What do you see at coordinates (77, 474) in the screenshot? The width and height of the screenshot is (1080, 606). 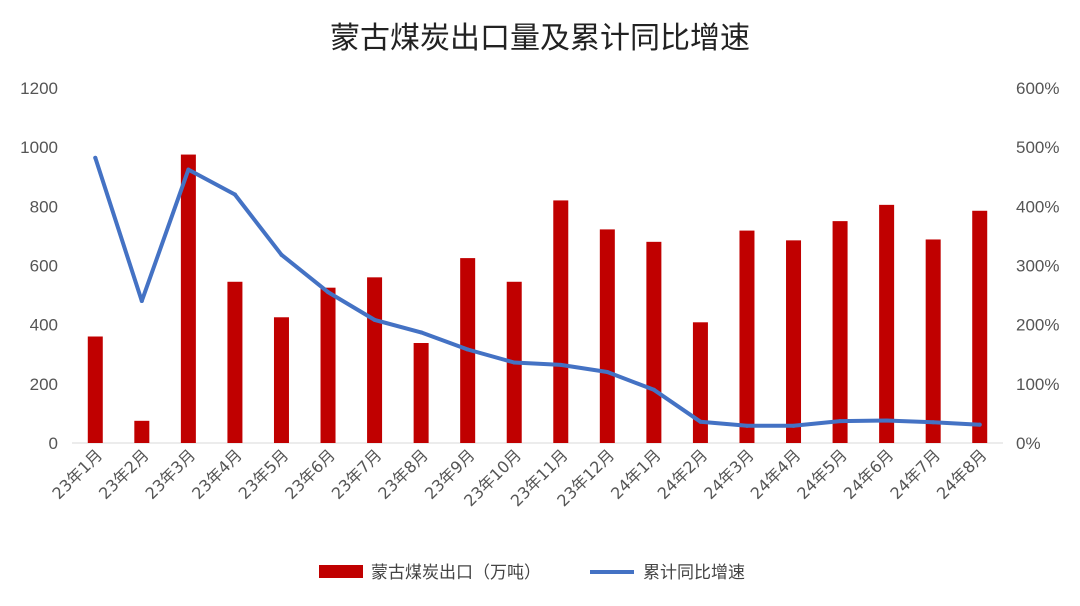 I see `x-axis-tick-label: 23年1月` at bounding box center [77, 474].